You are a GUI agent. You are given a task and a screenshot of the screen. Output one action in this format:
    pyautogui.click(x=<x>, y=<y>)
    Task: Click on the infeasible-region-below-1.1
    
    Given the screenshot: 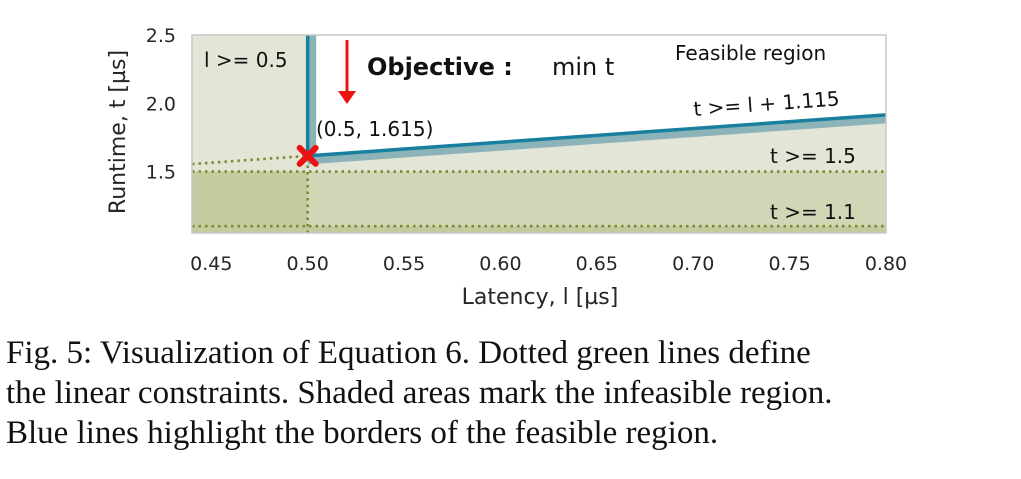 What is the action you would take?
    pyautogui.click(x=539, y=229)
    